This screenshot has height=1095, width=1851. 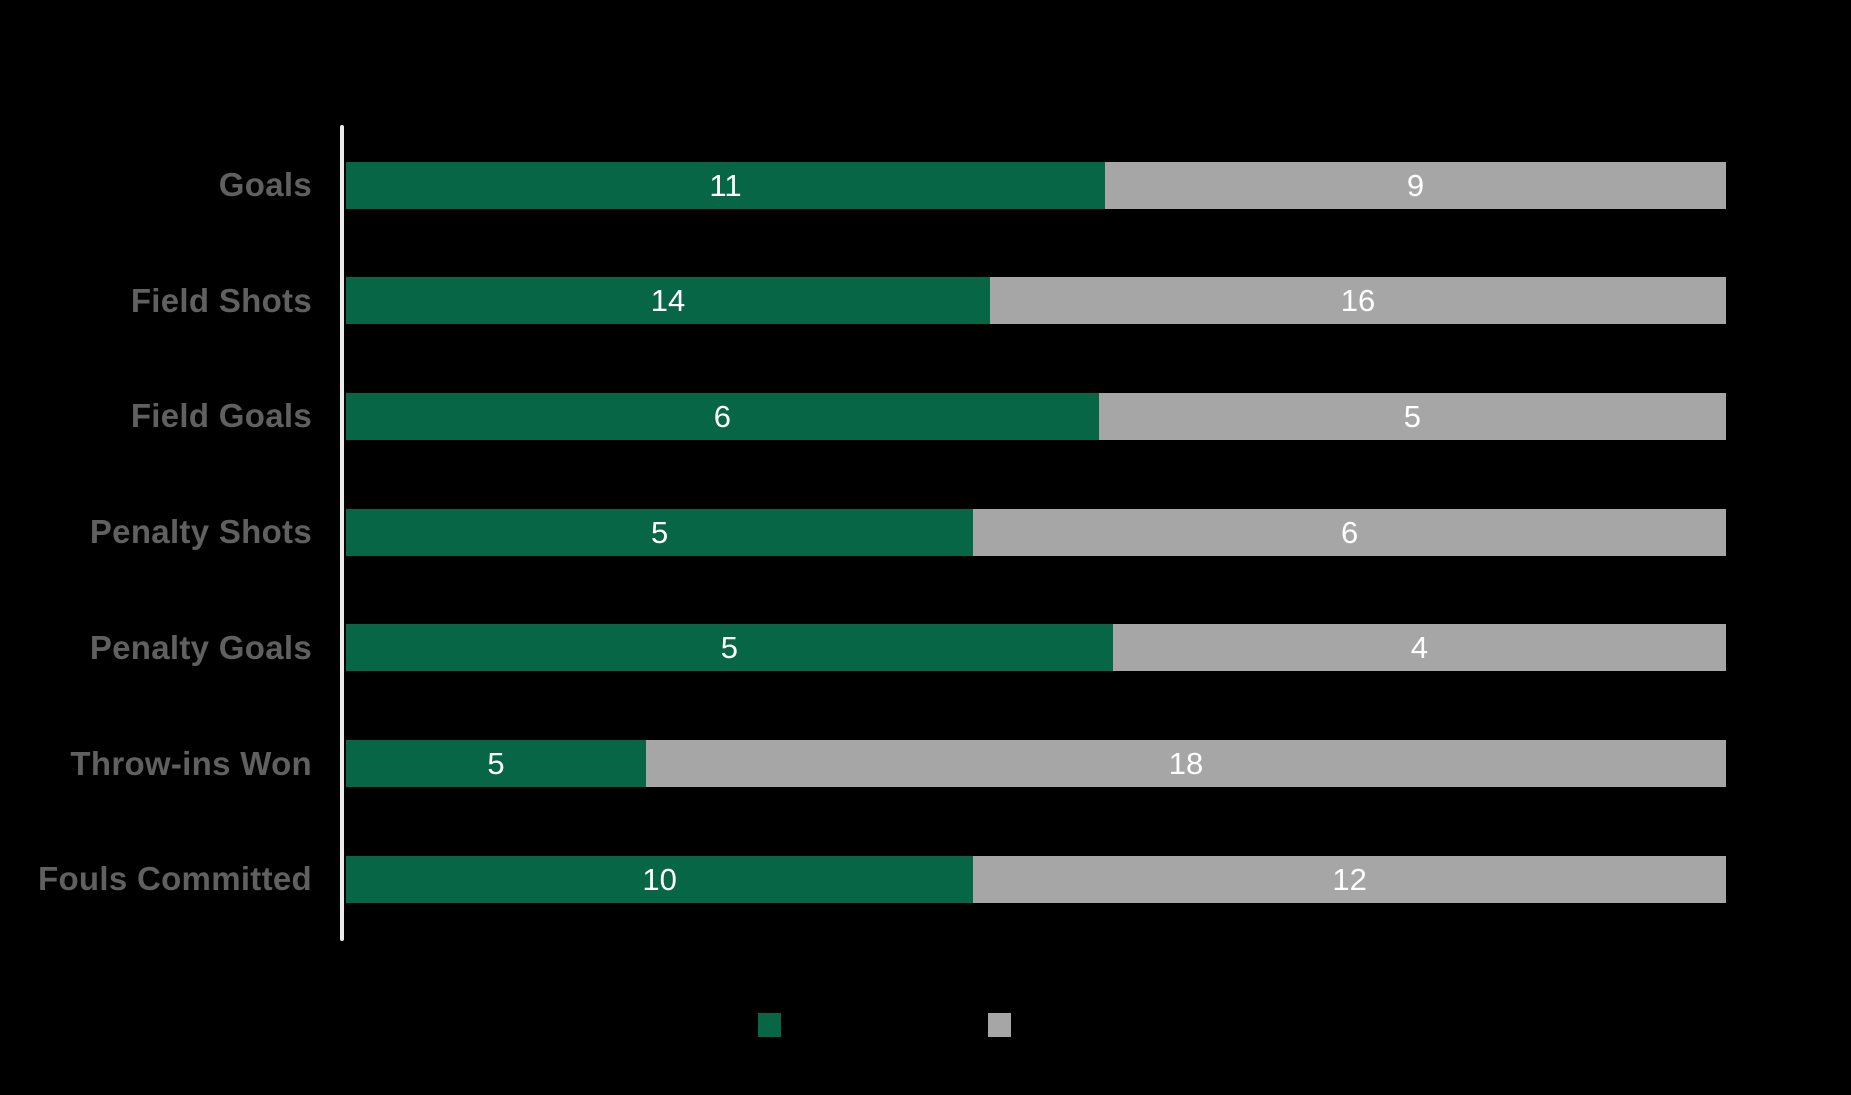 I want to click on legend-swatch-green, so click(x=769, y=1025).